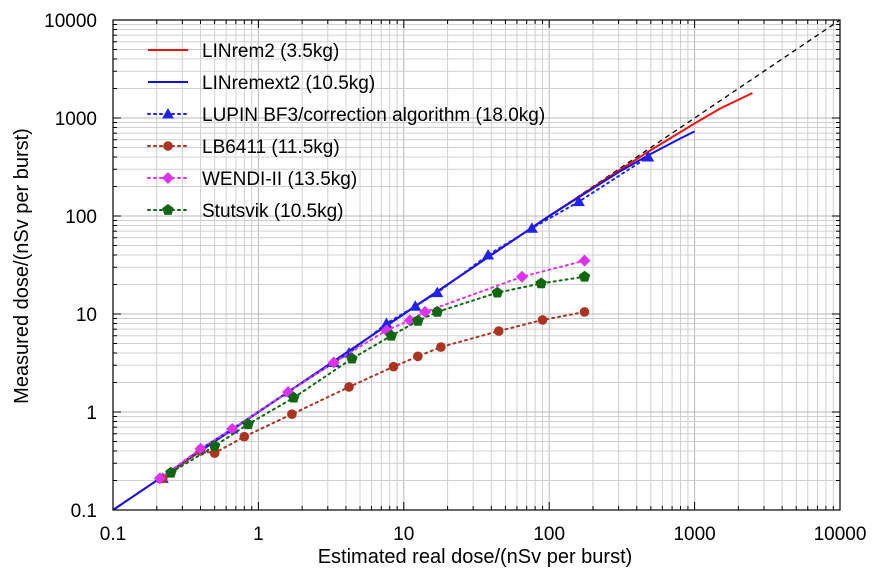 This screenshot has height=571, width=878. I want to click on legend-label: LINremext2 (10.5kg), so click(288, 83).